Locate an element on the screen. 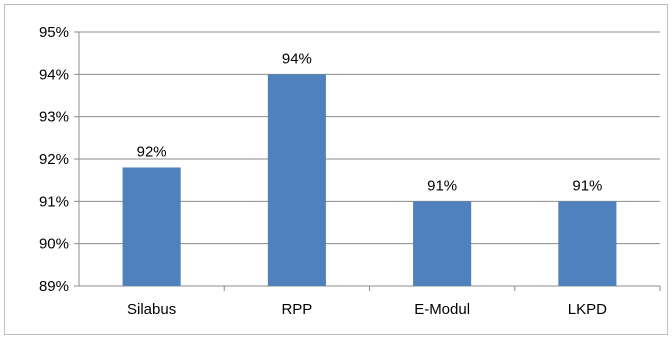  data-label: 94% is located at coordinates (297, 58).